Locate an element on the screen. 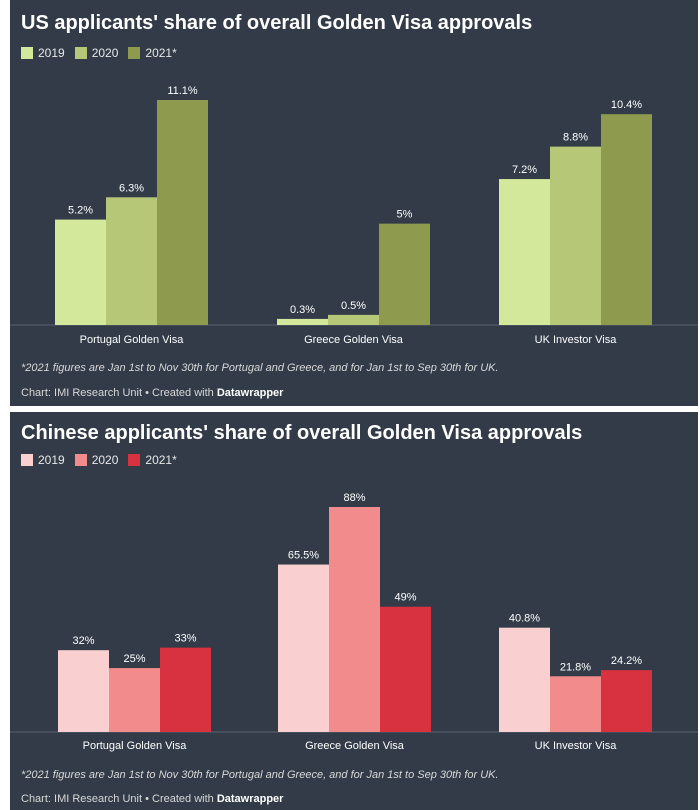  data-label: 24.2% is located at coordinates (626, 661).